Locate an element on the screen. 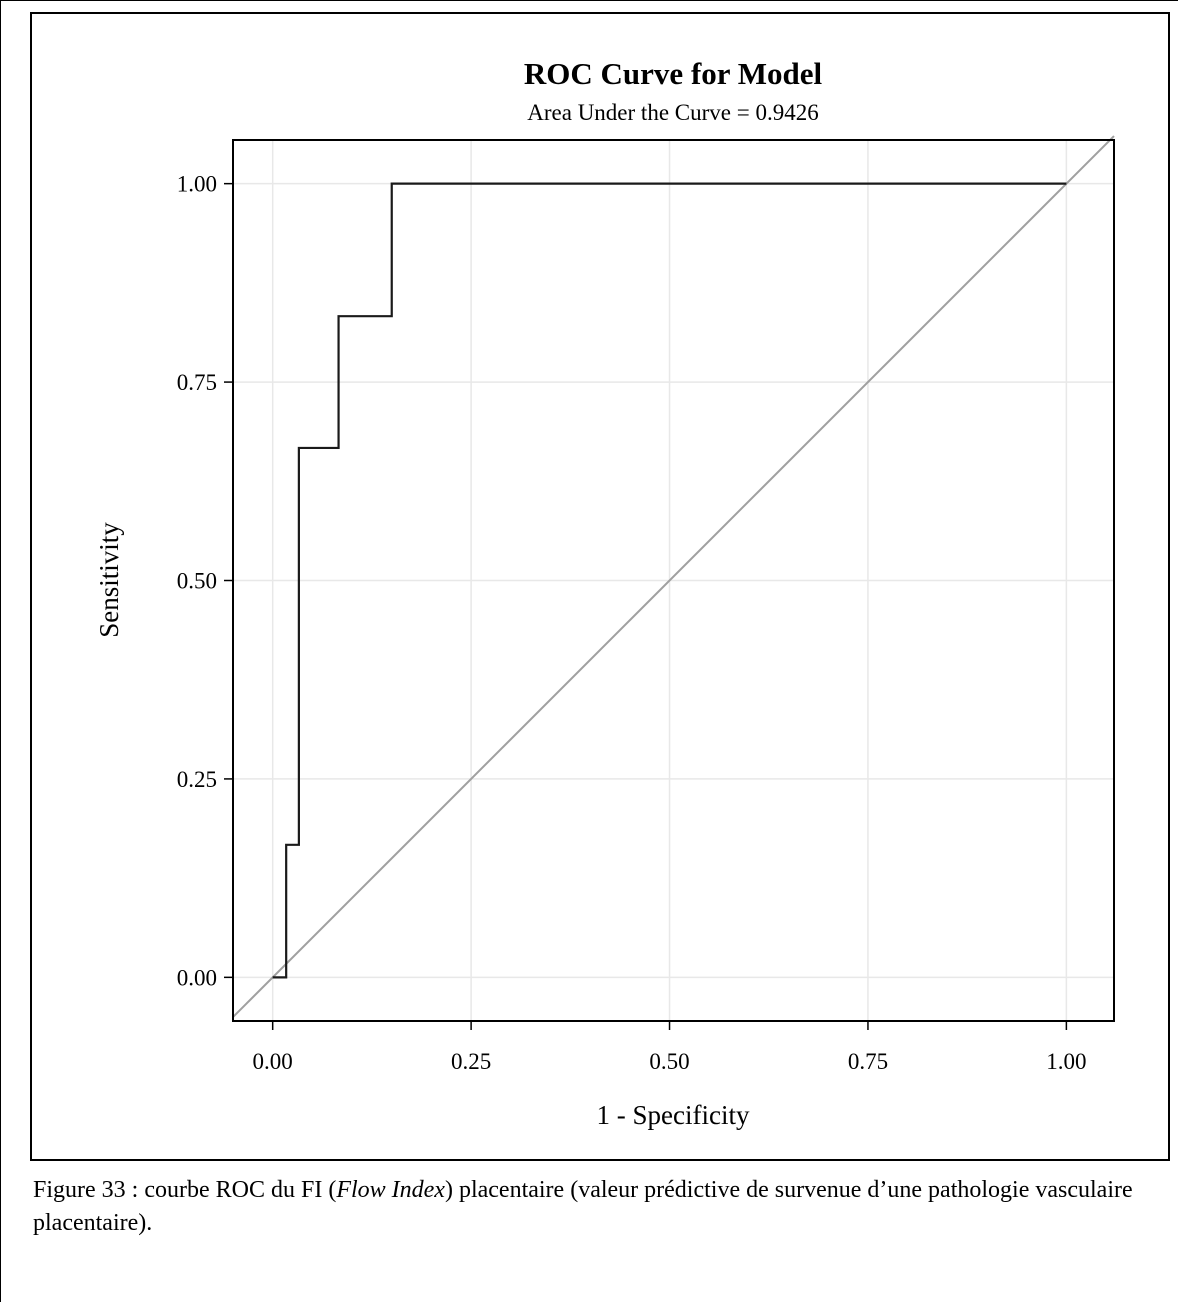 This screenshot has width=1178, height=1302. chart-subtitle: Area Under the Curve = 0.9426 is located at coordinates (672, 112).